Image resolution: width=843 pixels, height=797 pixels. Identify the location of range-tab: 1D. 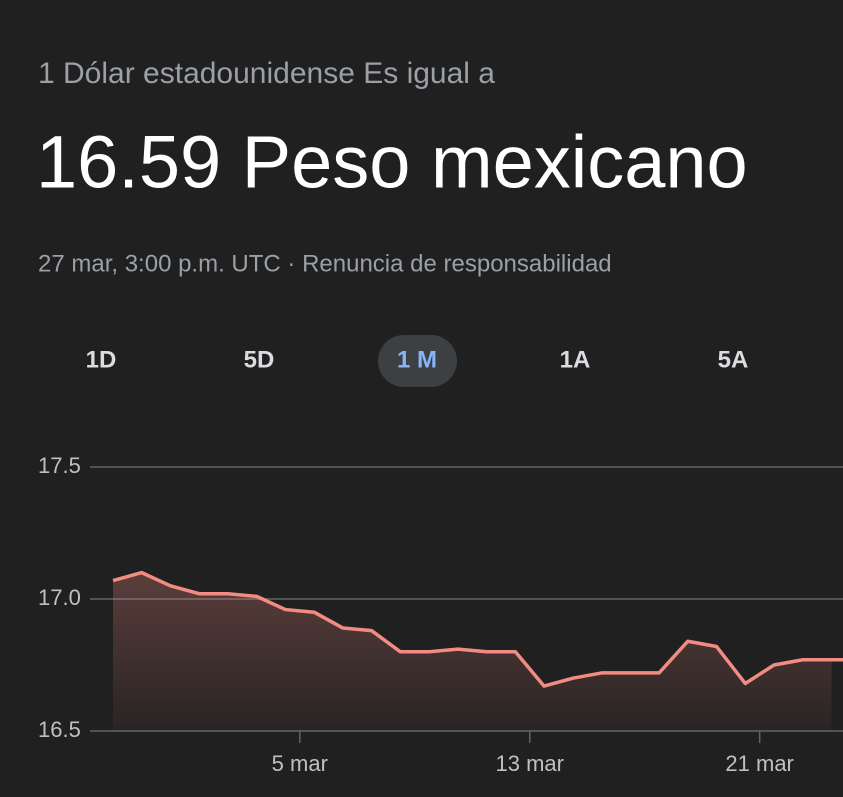
(101, 359).